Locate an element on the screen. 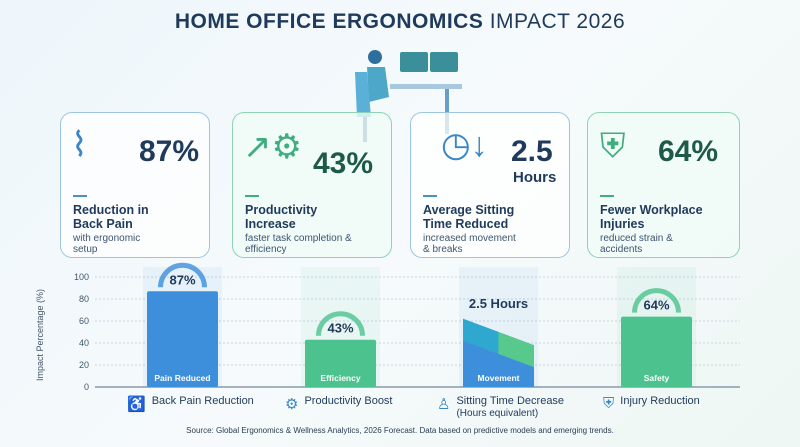 Image resolution: width=800 pixels, height=447 pixels. y-tick-label: 100 is located at coordinates (81, 277).